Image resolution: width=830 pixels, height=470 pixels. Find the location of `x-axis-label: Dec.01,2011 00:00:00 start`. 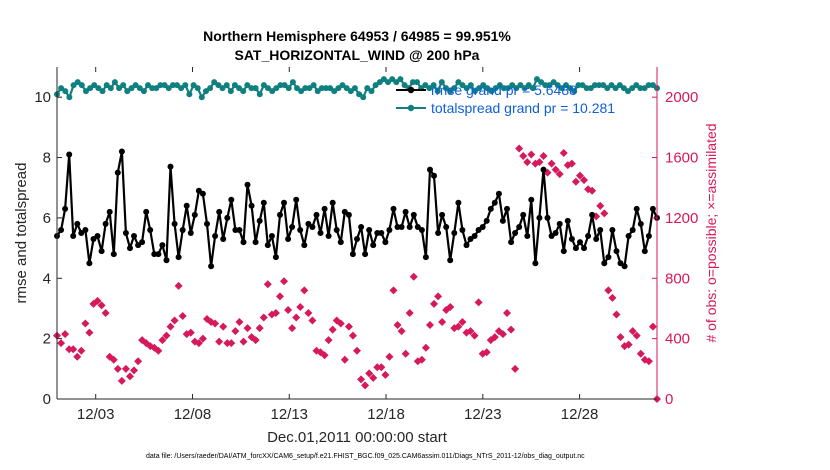

x-axis-label: Dec.01,2011 00:00:00 start is located at coordinates (357, 437).